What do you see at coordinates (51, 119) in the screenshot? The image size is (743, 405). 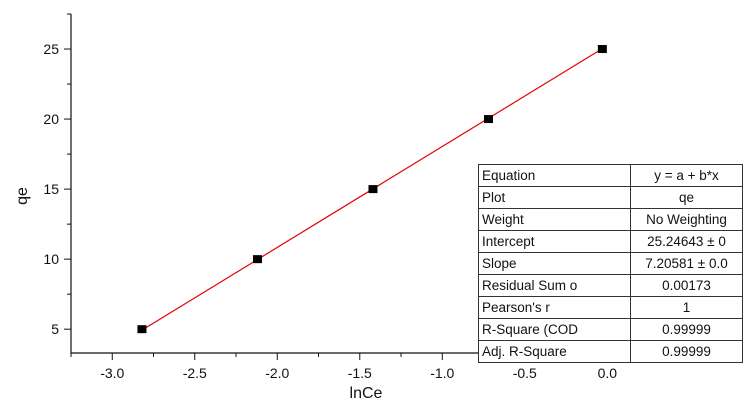 I see `y-tick-label: 20` at bounding box center [51, 119].